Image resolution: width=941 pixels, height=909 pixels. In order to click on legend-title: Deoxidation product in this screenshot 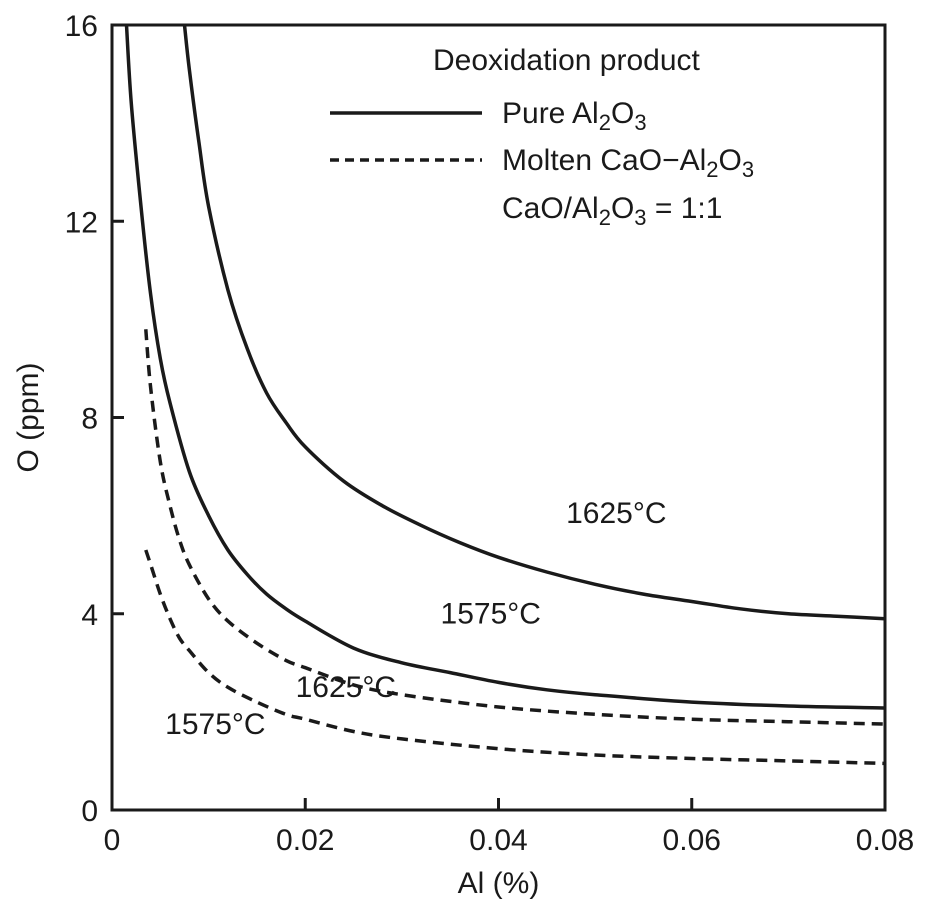, I will do `click(567, 60)`.